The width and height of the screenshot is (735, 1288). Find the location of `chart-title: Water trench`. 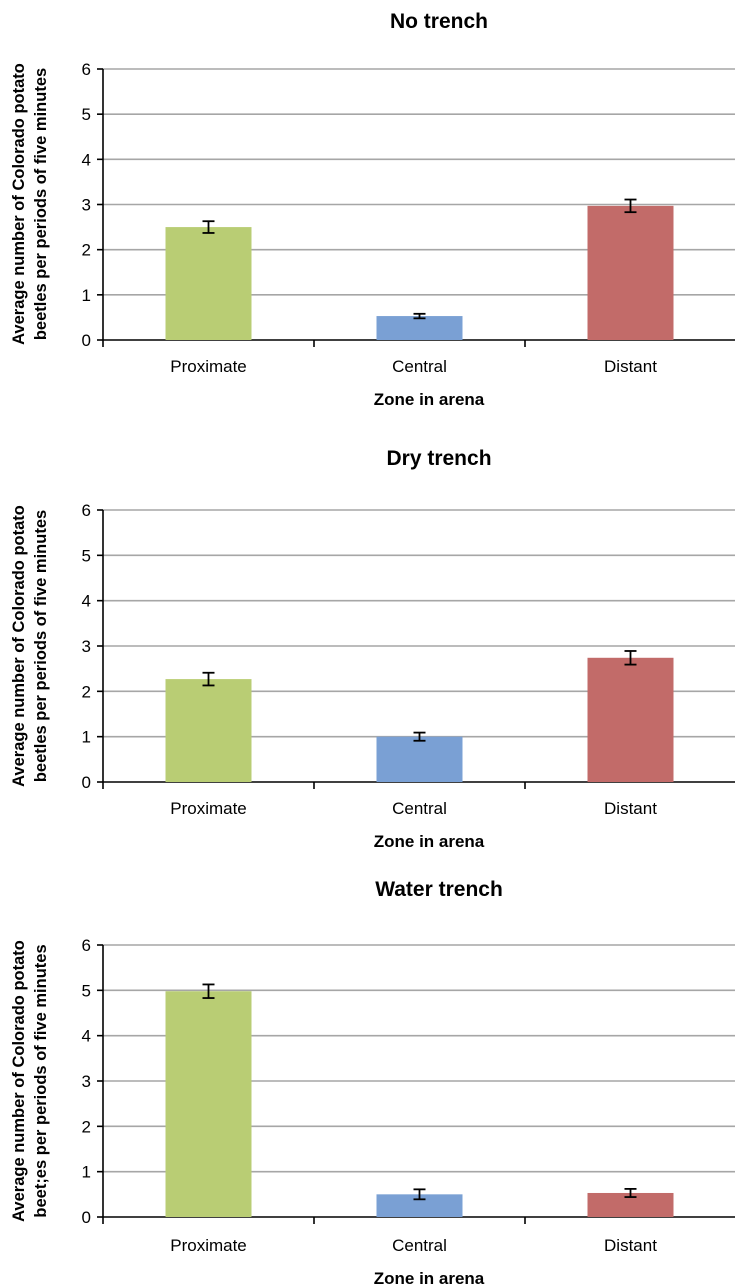

chart-title: Water trench is located at coordinates (439, 889).